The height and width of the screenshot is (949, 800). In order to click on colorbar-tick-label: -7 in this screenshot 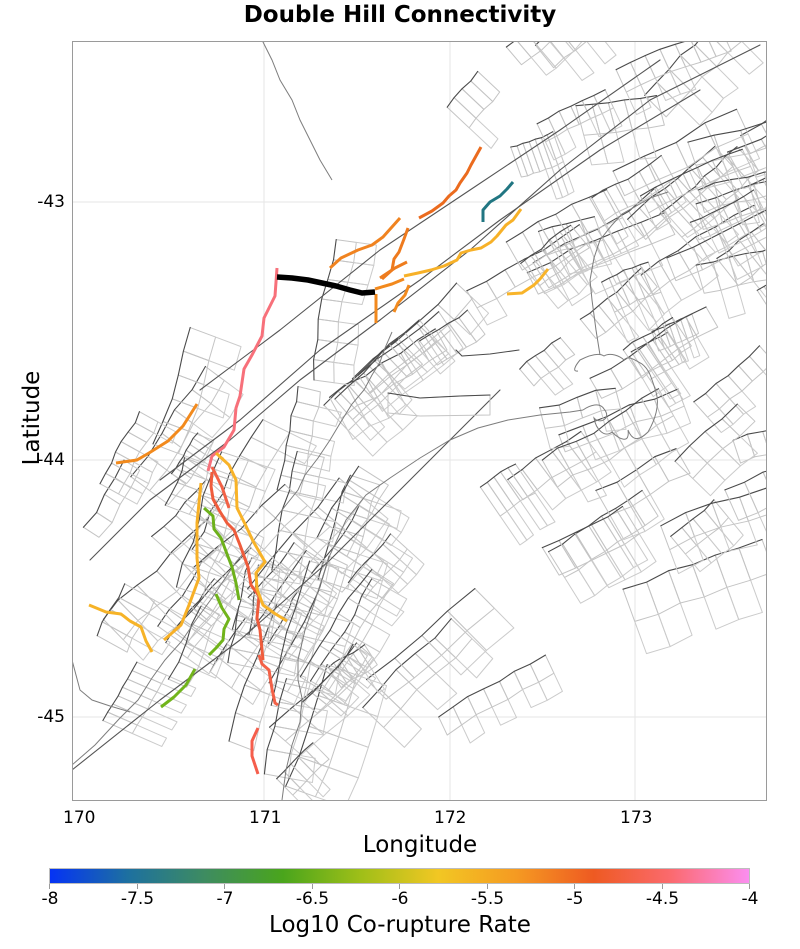, I will do `click(225, 899)`.